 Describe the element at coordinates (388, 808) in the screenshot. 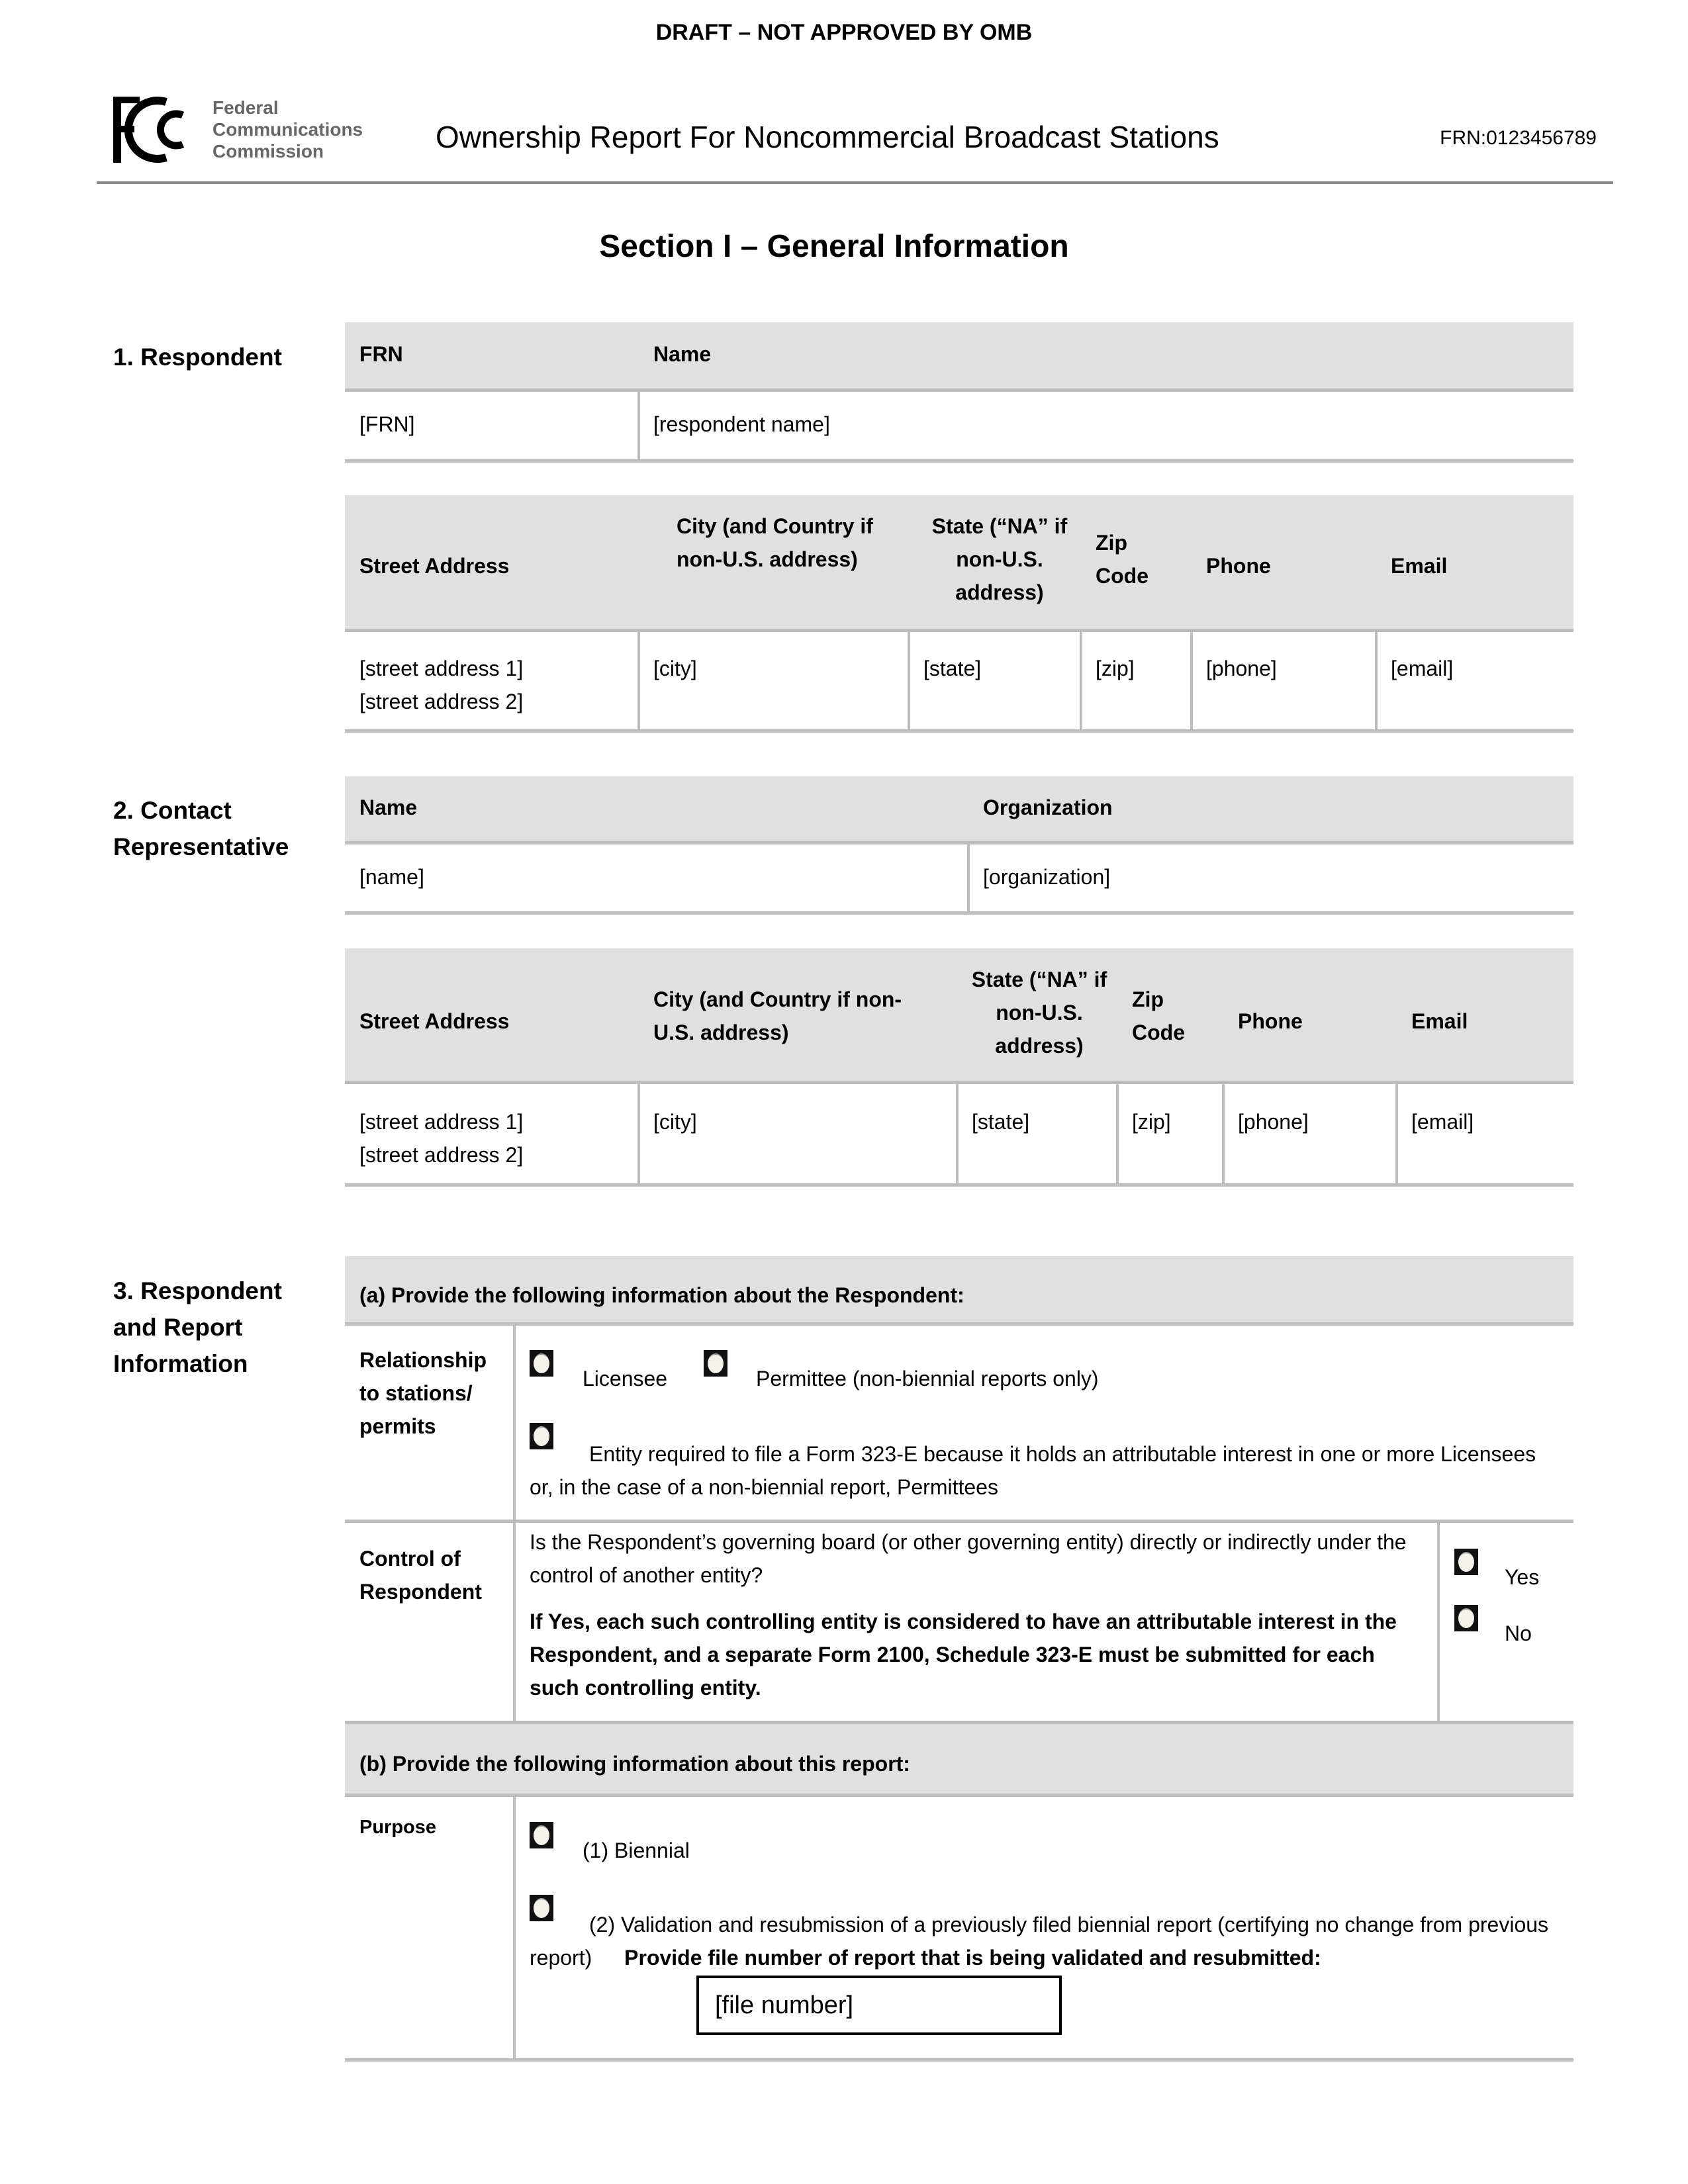

I see `contact-name-header: Name` at that location.